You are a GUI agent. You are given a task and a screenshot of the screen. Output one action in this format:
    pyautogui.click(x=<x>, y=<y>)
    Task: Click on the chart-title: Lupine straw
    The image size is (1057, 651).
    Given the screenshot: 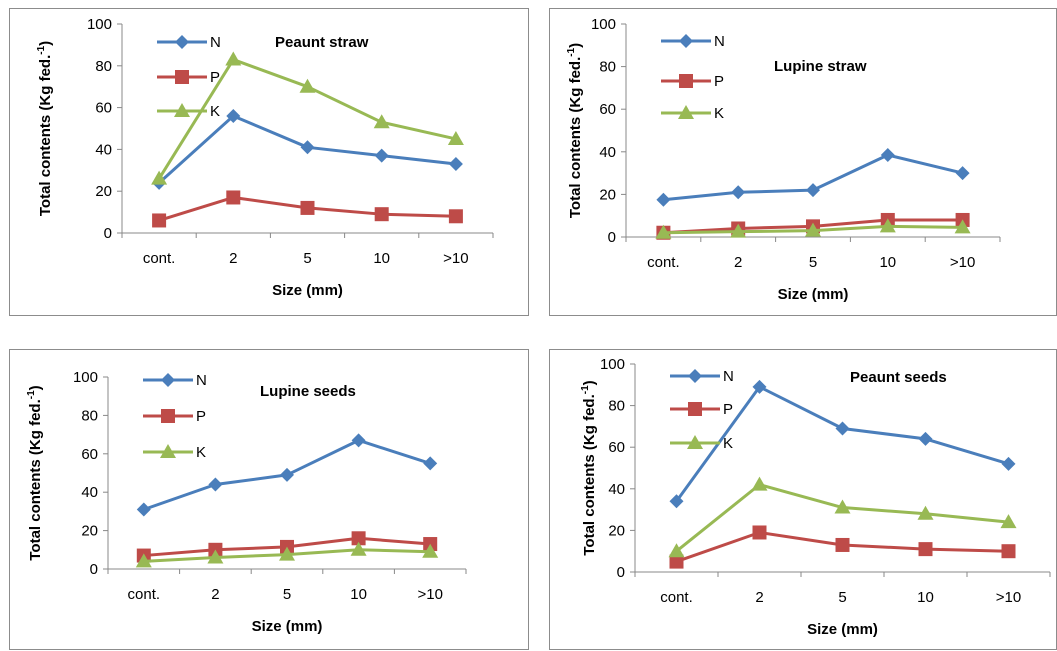 What is the action you would take?
    pyautogui.click(x=820, y=66)
    